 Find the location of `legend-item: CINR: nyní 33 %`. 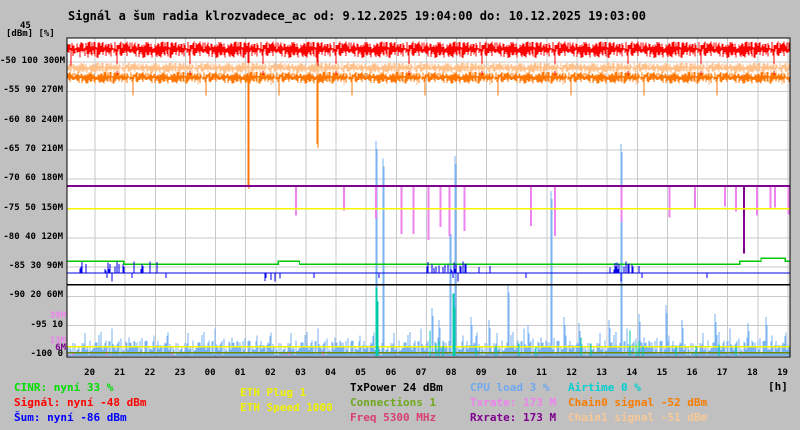

legend-item: CINR: nyní 33 % is located at coordinates (64, 387).